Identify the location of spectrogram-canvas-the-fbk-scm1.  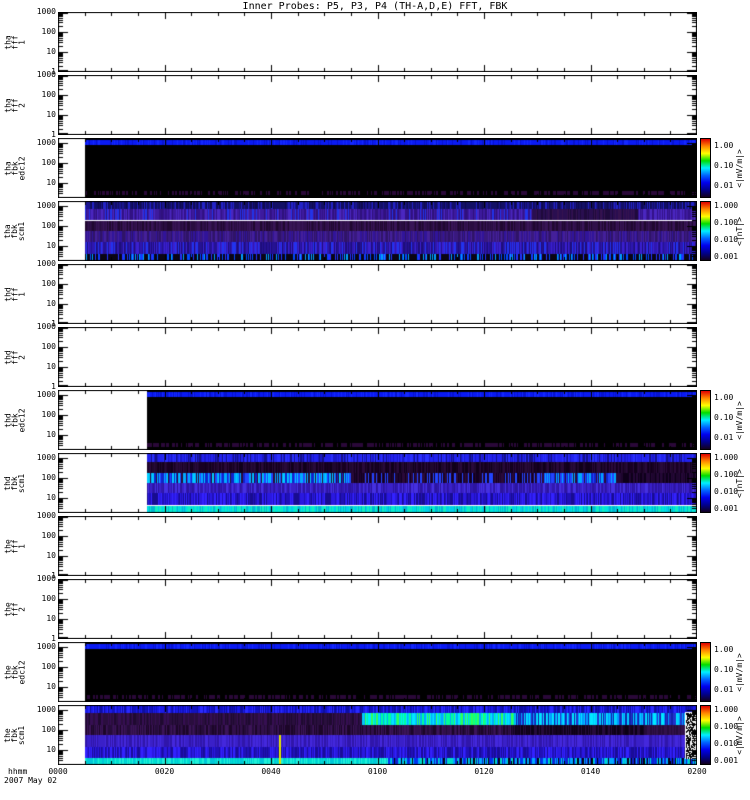
(377, 735).